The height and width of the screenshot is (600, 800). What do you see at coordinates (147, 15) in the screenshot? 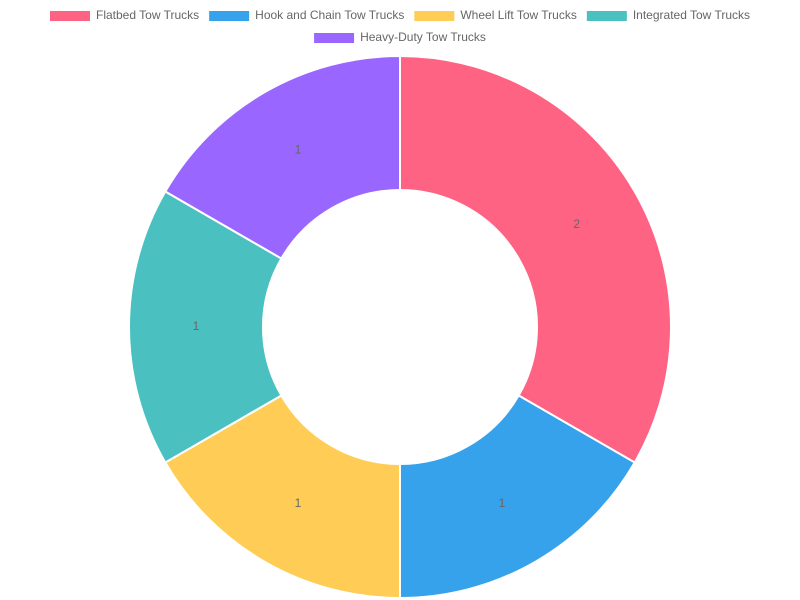
I see `legend-label: Flatbed Tow Trucks` at bounding box center [147, 15].